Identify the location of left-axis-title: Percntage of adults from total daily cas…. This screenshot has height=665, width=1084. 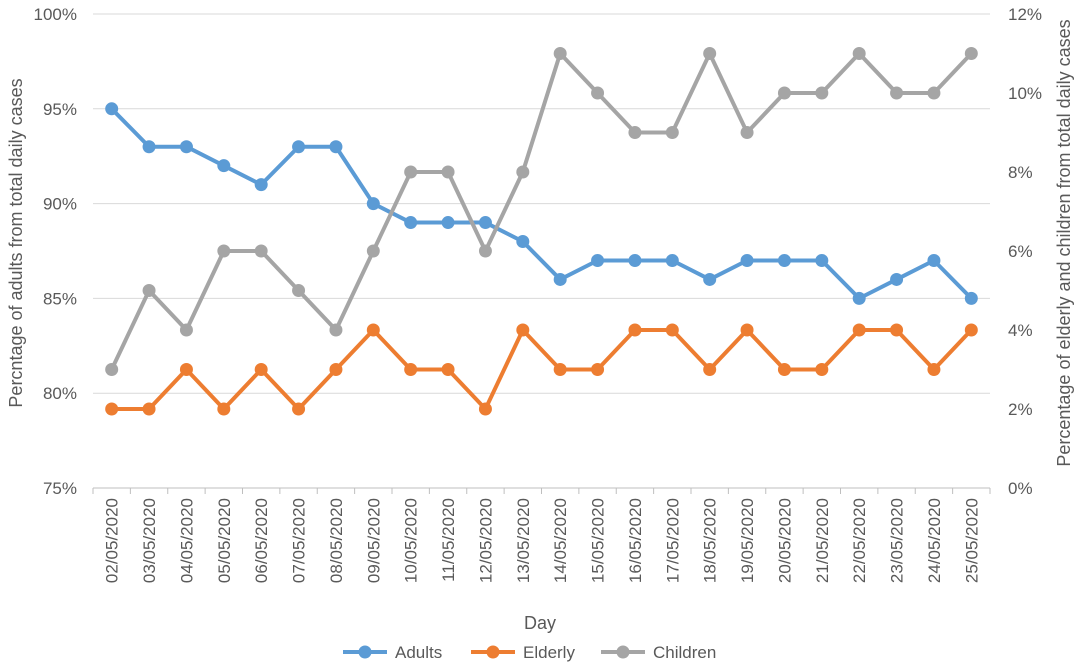
(16, 242).